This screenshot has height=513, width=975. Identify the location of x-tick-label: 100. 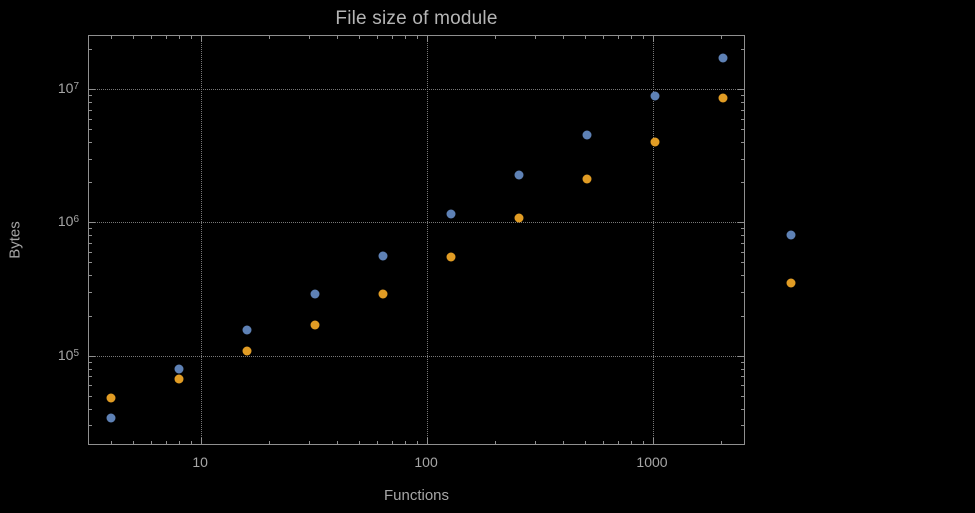
(426, 462).